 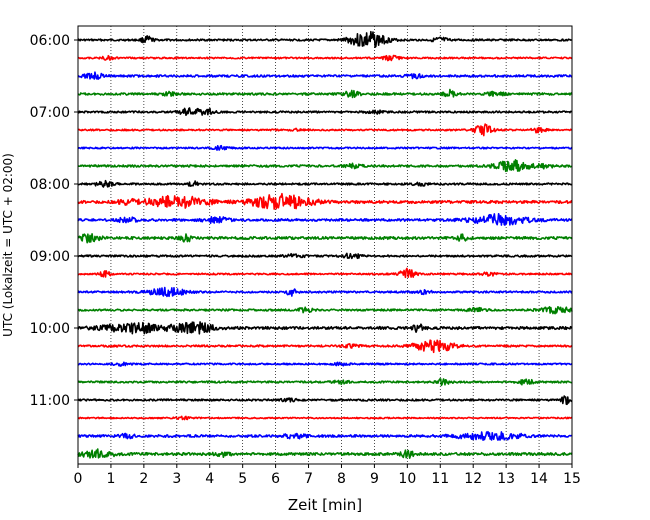 What do you see at coordinates (54, 221) in the screenshot?
I see `y-axis-ticks: 06:00 07:00 08:00 09:00 10:00 11:00` at bounding box center [54, 221].